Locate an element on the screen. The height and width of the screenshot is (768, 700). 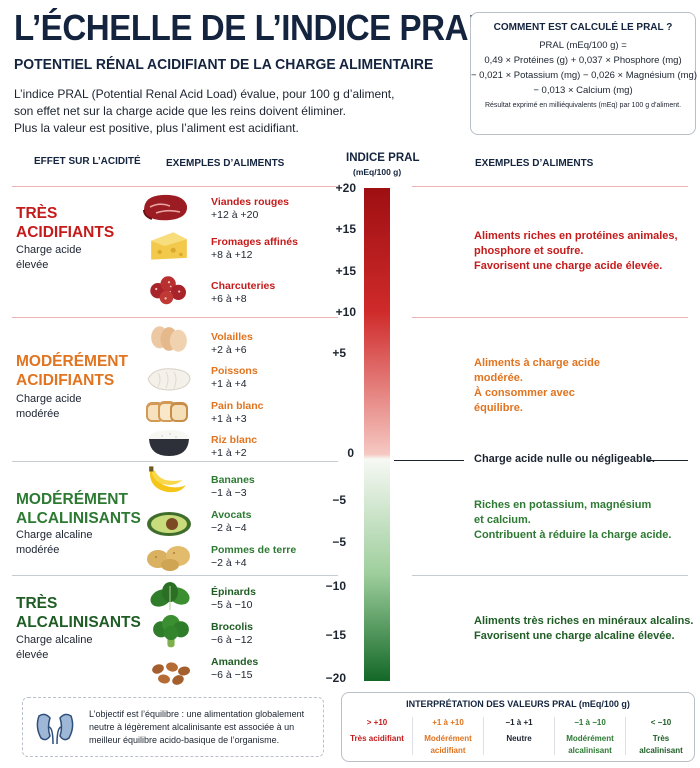
legend-item-moderate-alkaline: −1 à −10 Modérément alcalinisant is located at coordinates (590, 737).